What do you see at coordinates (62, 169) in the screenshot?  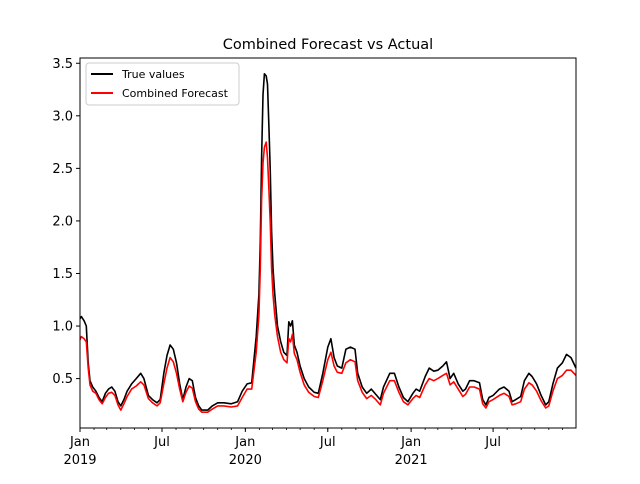 I see `y-tick-label: 2.5` at bounding box center [62, 169].